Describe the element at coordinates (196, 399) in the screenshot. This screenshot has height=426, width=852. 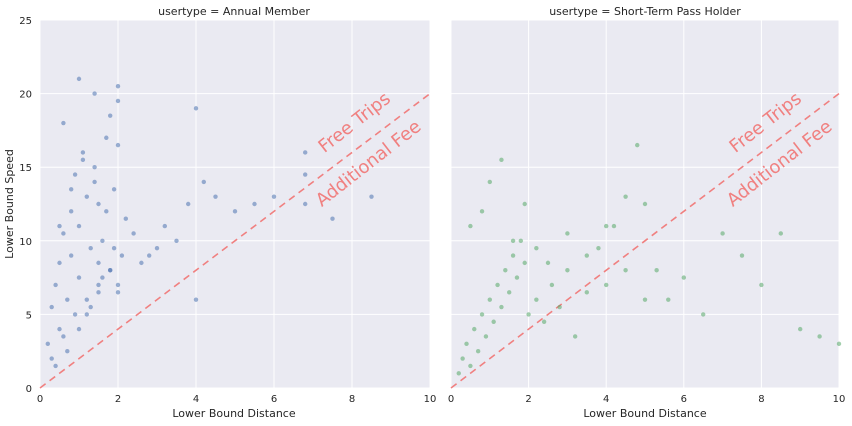
I see `x-tick-label: 4` at that location.